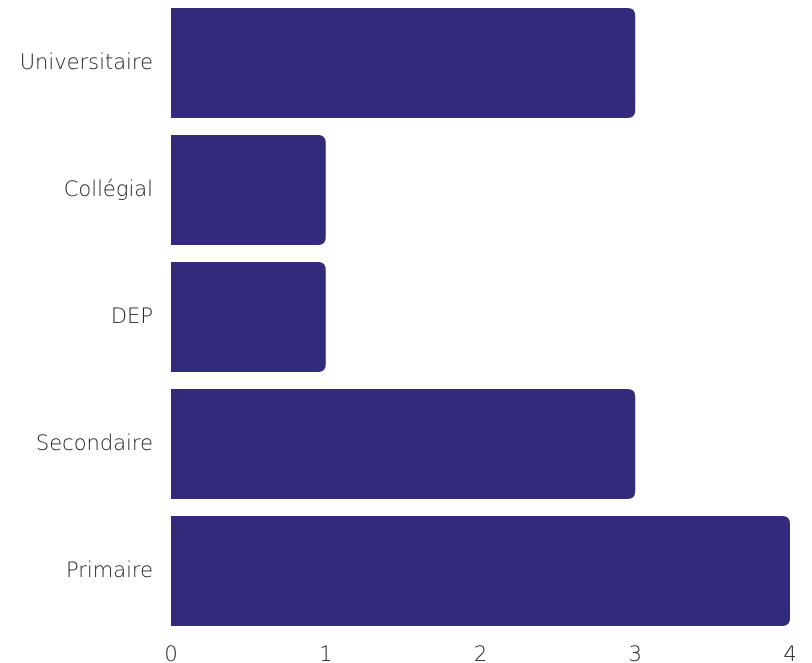  Describe the element at coordinates (325, 652) in the screenshot. I see `x-tick-label: 1` at that location.